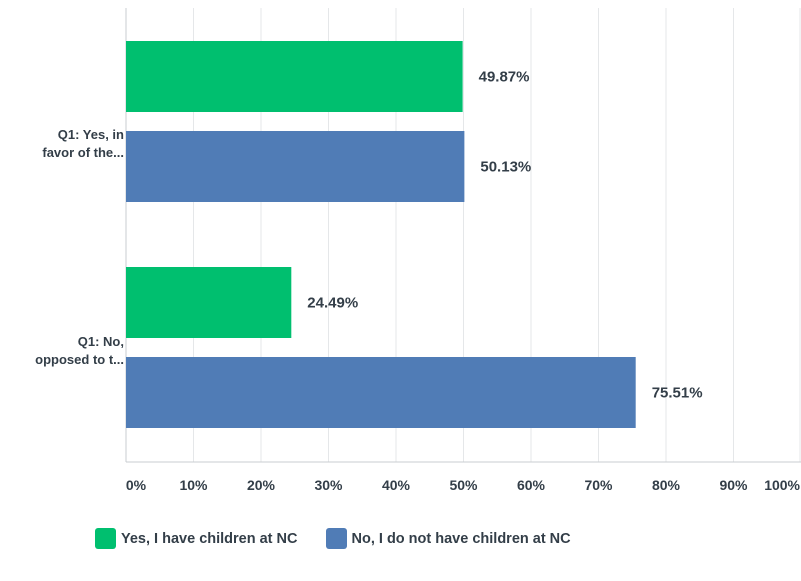  I want to click on x-tick-label-9: 90%, so click(733, 485).